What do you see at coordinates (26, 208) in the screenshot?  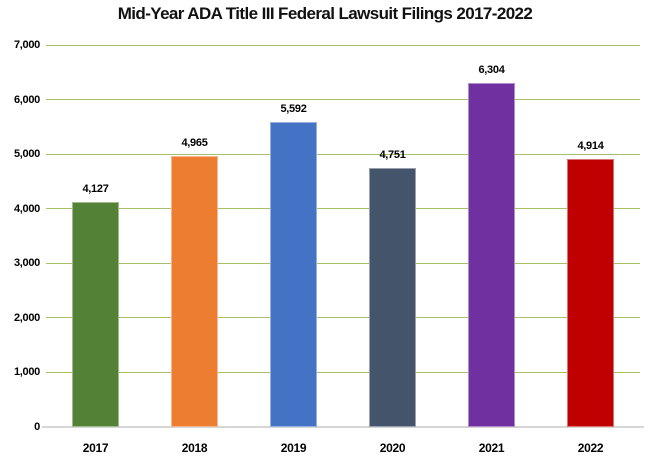 I see `ytick-label-4000: 4,000` at bounding box center [26, 208].